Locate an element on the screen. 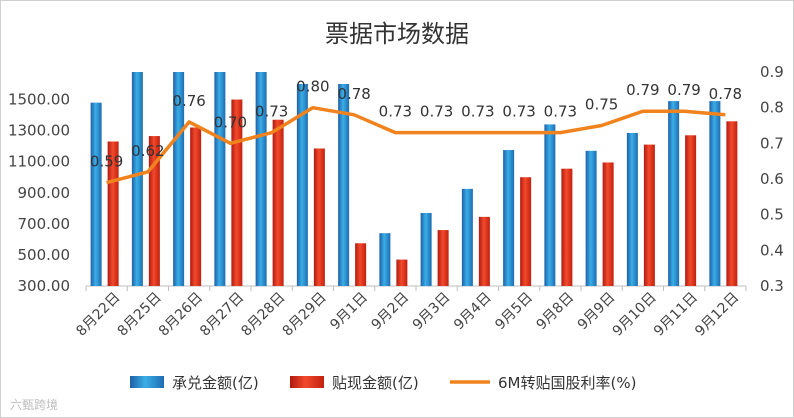  y-left-tick-label: 1500.00 is located at coordinates (39, 100).